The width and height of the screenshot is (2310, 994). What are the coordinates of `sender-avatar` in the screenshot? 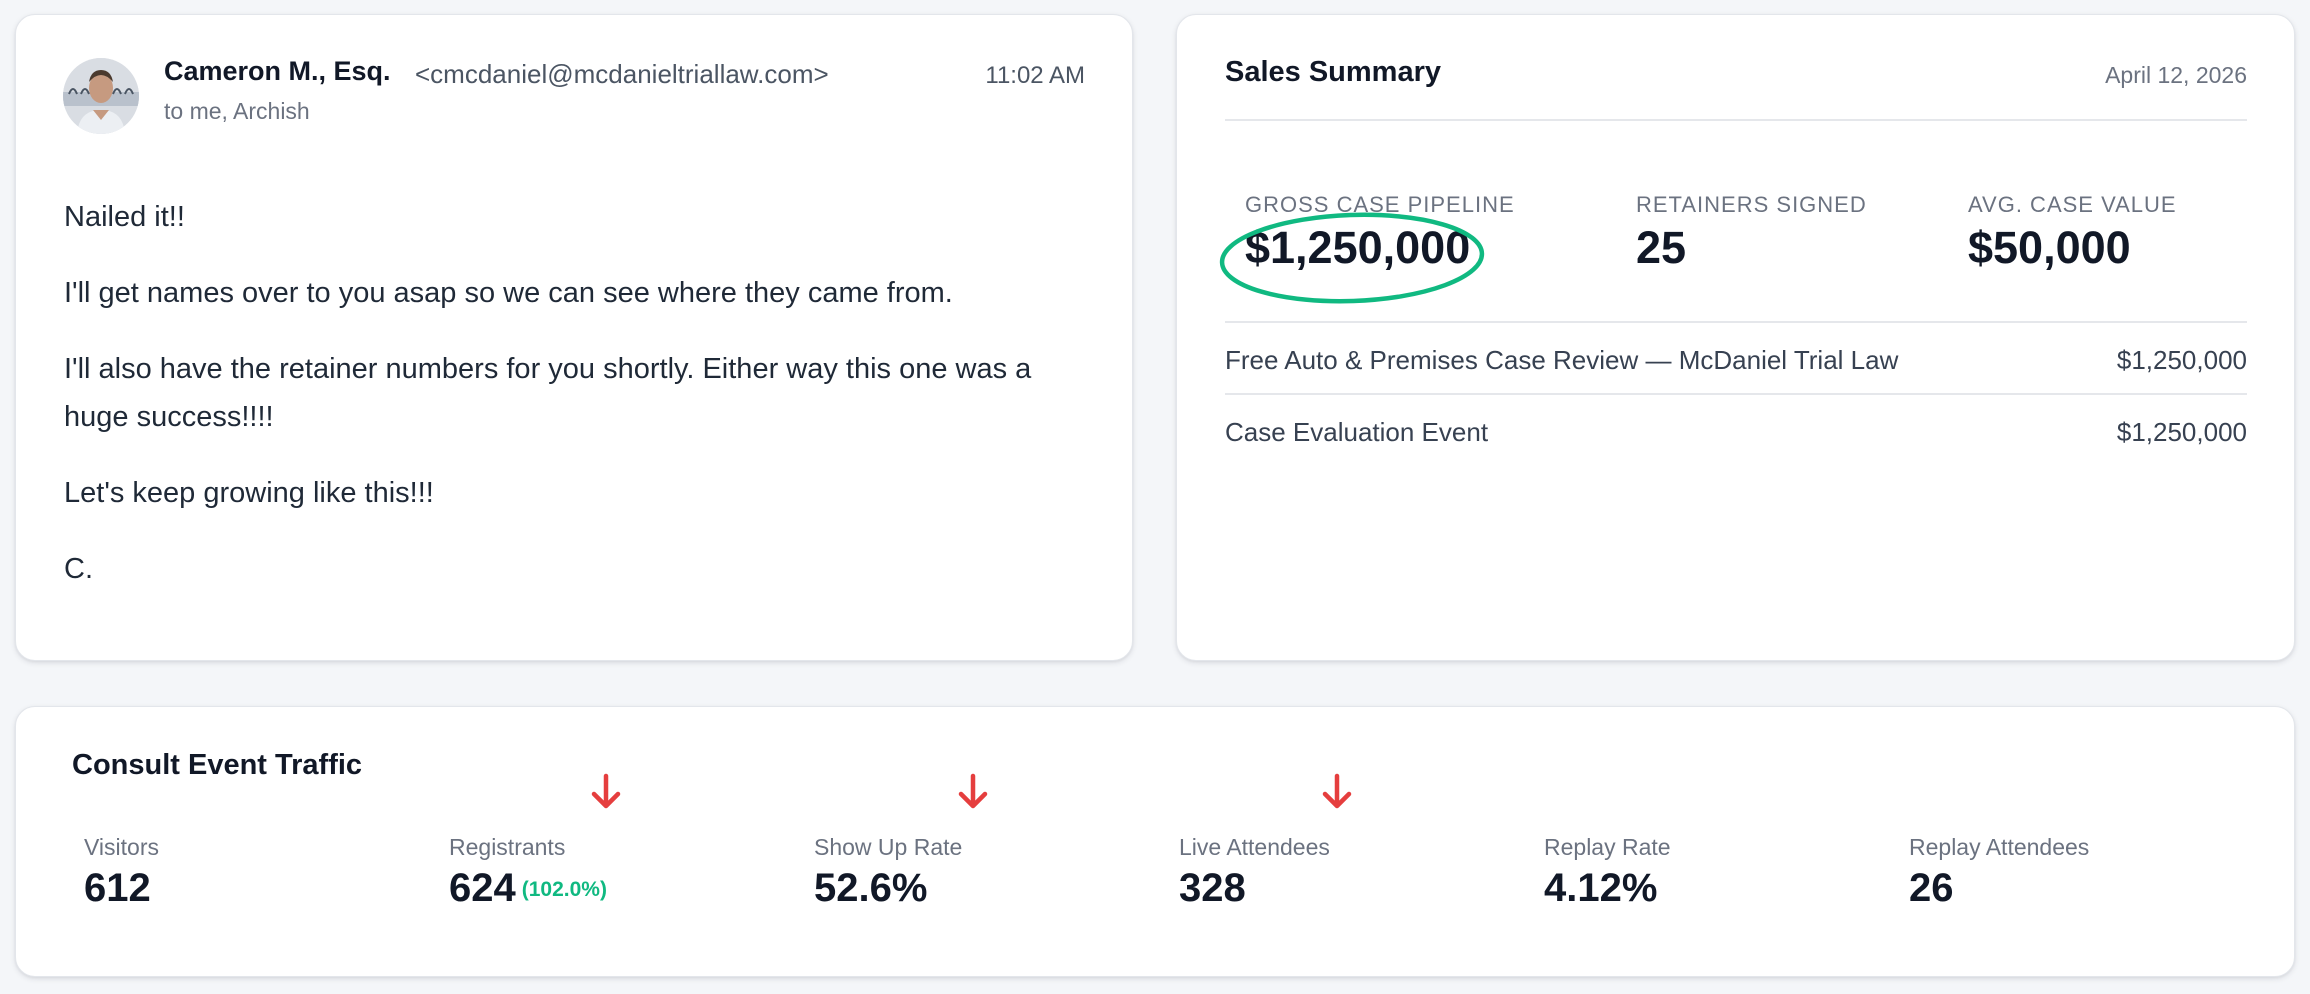 It's located at (101, 96).